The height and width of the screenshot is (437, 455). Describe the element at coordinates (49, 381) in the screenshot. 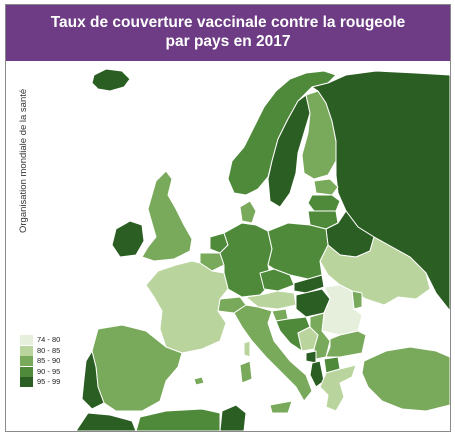

I see `legend-label: 95 - 99` at that location.